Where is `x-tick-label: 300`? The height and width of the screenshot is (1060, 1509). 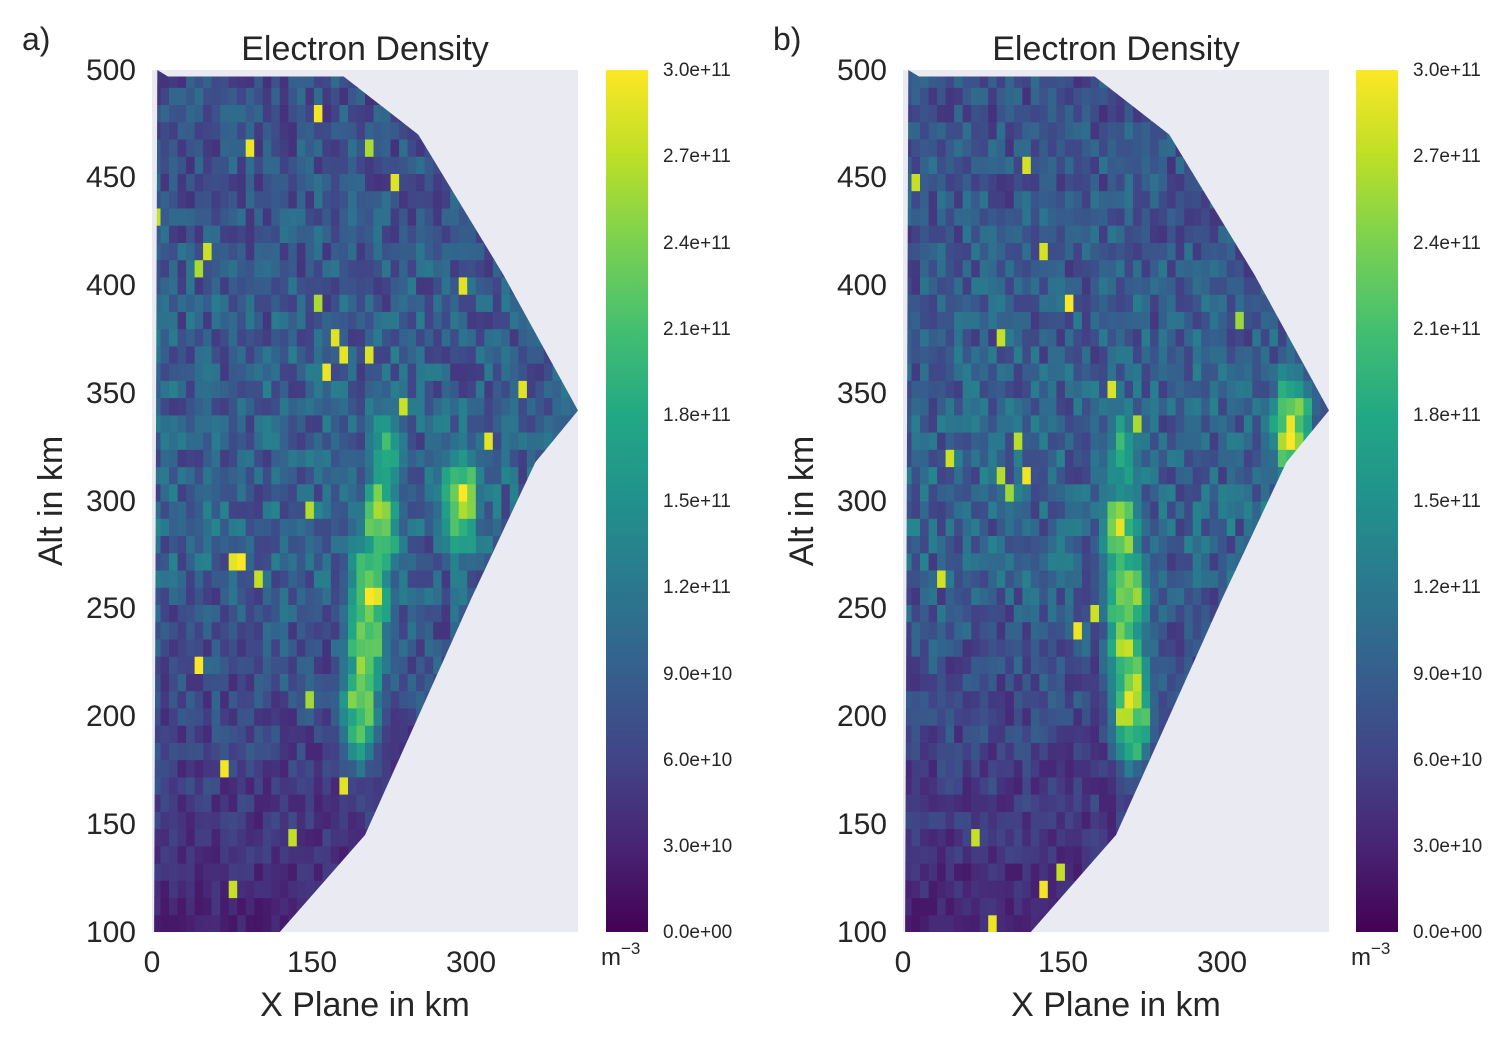 x-tick-label: 300 is located at coordinates (471, 962).